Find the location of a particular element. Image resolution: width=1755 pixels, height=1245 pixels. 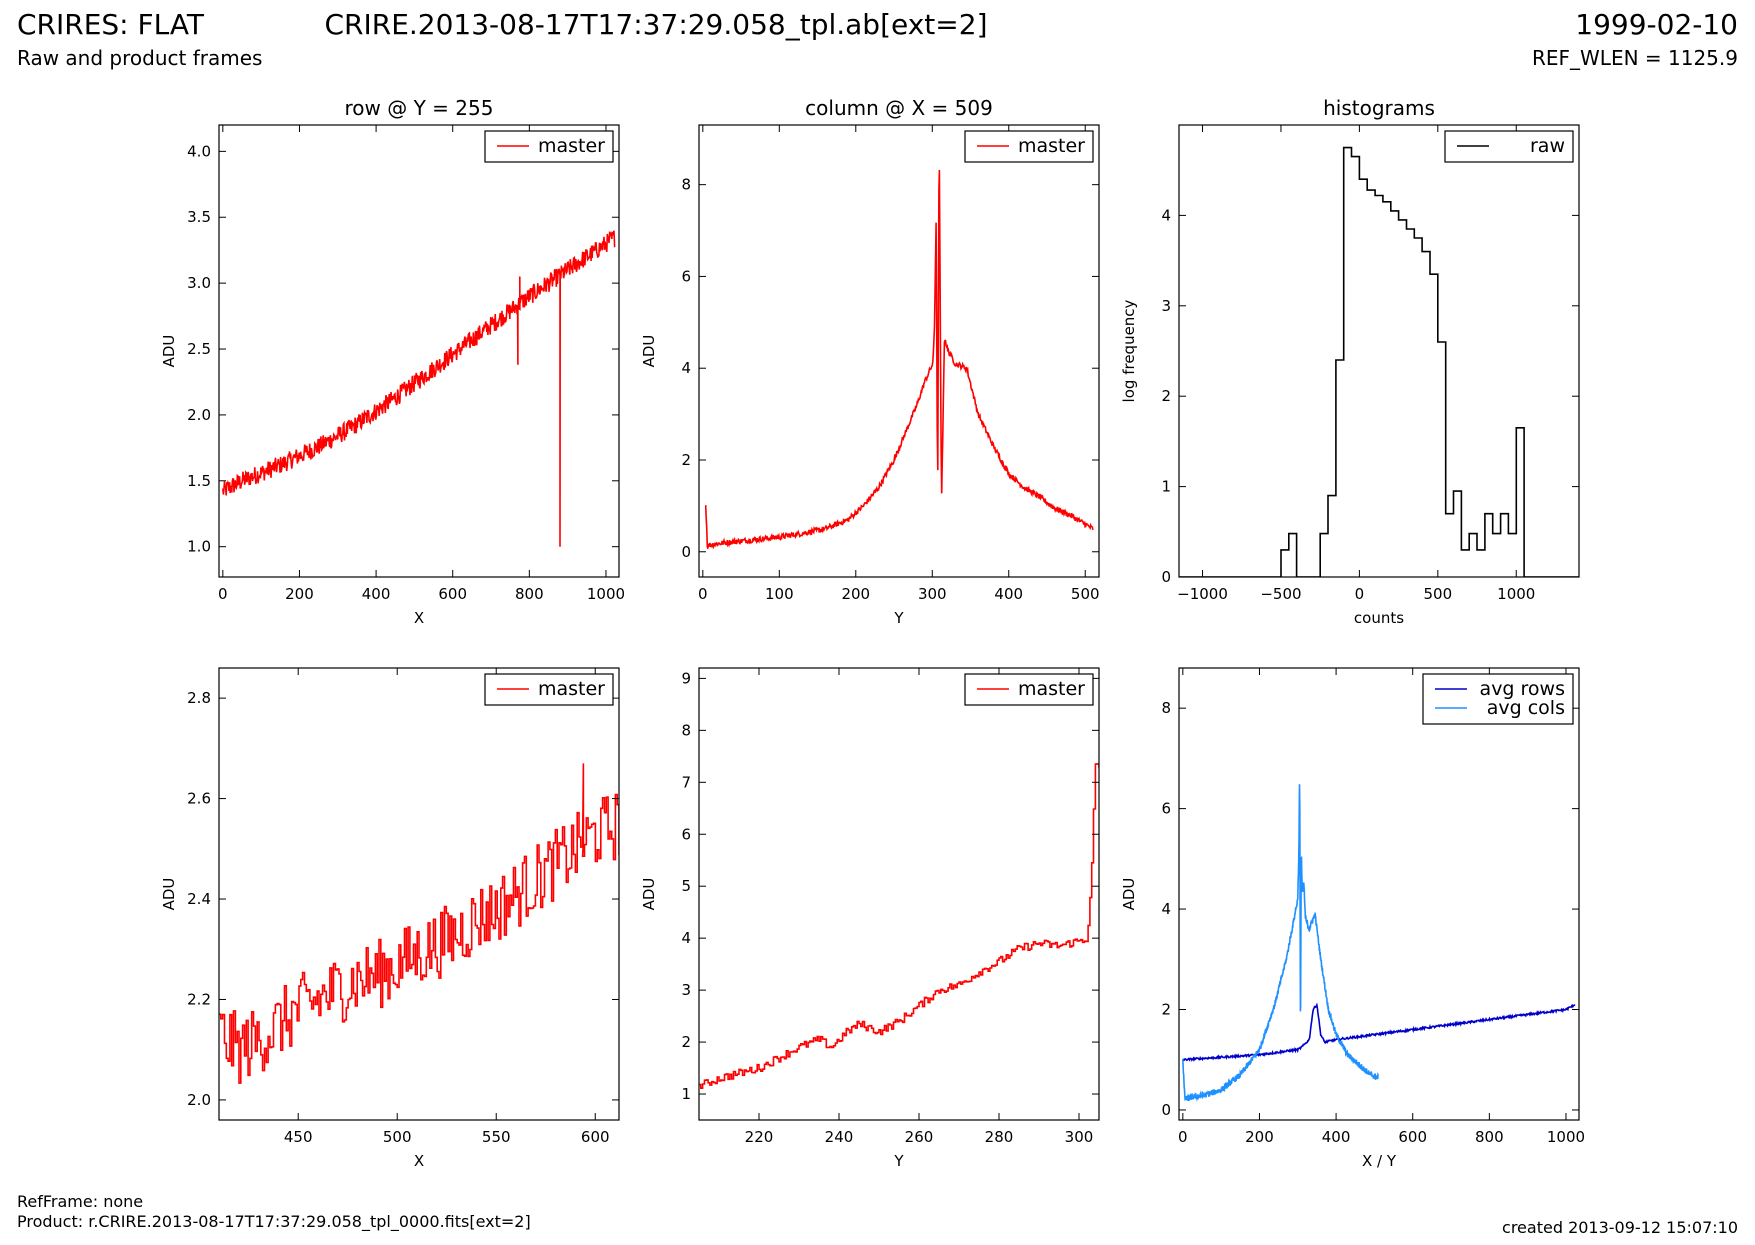

chart-panel-5: 220 240 260 280 300 1 2 3 4 5 6 7 8 9 Y ADU master is located at coordinates (870, 918).